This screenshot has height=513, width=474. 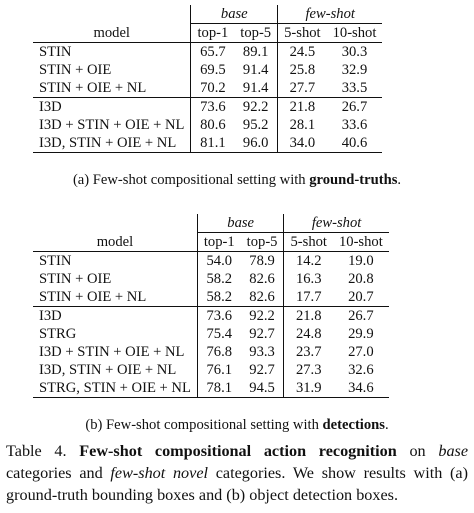 I want to click on top1-cell: 69.5, so click(x=212, y=70).